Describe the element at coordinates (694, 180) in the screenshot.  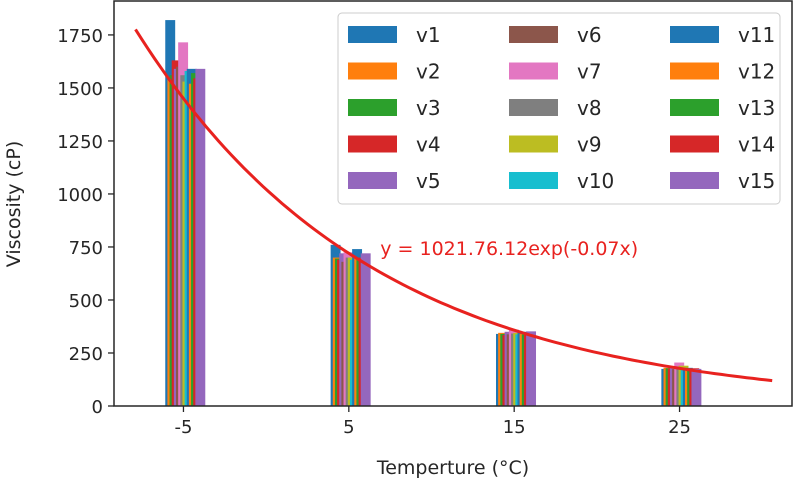
I see `legend-swatch-v15` at that location.